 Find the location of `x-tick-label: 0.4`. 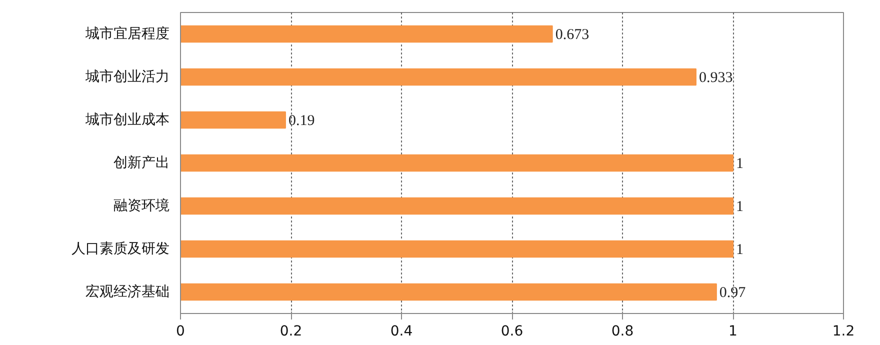

x-tick-label: 0.4 is located at coordinates (401, 332).